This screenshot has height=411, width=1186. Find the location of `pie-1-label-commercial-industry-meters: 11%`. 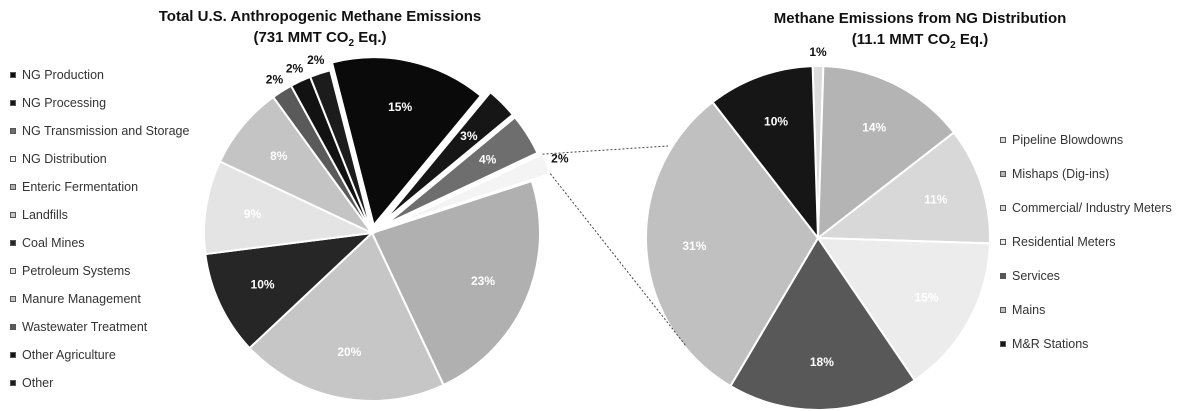

pie-1-label-commercial-industry-meters: 11% is located at coordinates (936, 200).